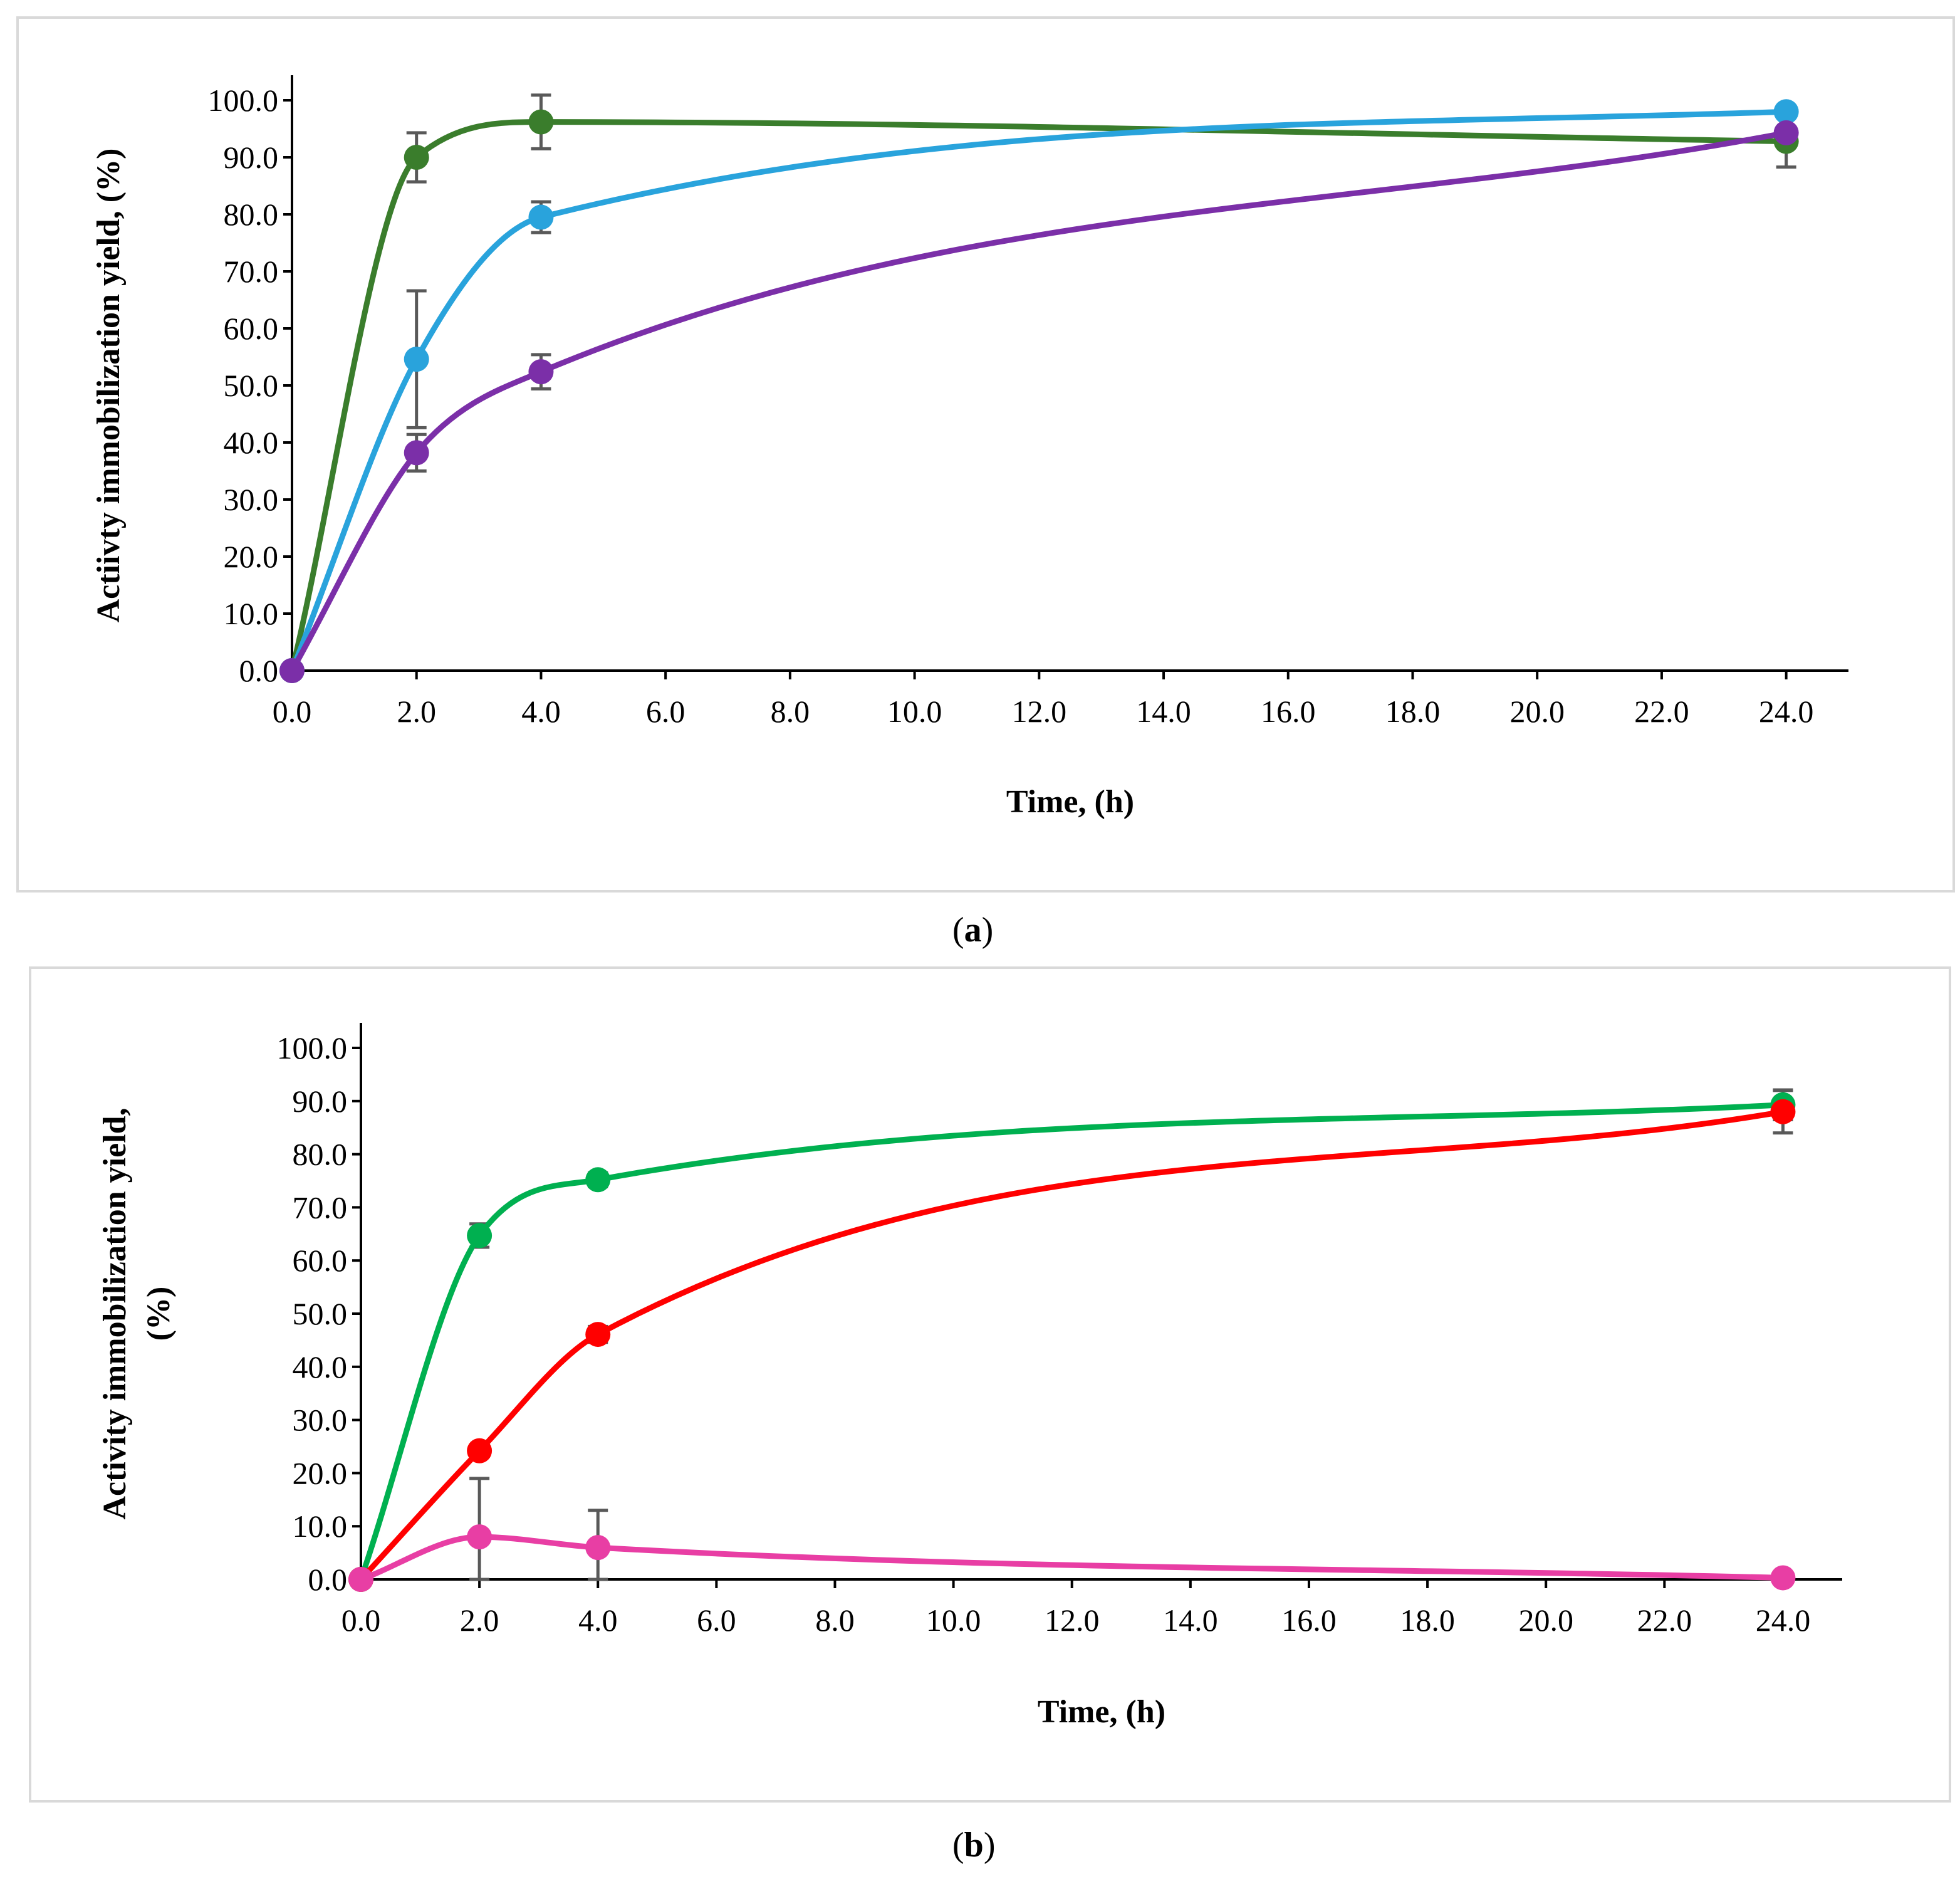 Image resolution: width=1960 pixels, height=1879 pixels. Describe the element at coordinates (973, 930) in the screenshot. I see `panel-label-a: (a)` at that location.